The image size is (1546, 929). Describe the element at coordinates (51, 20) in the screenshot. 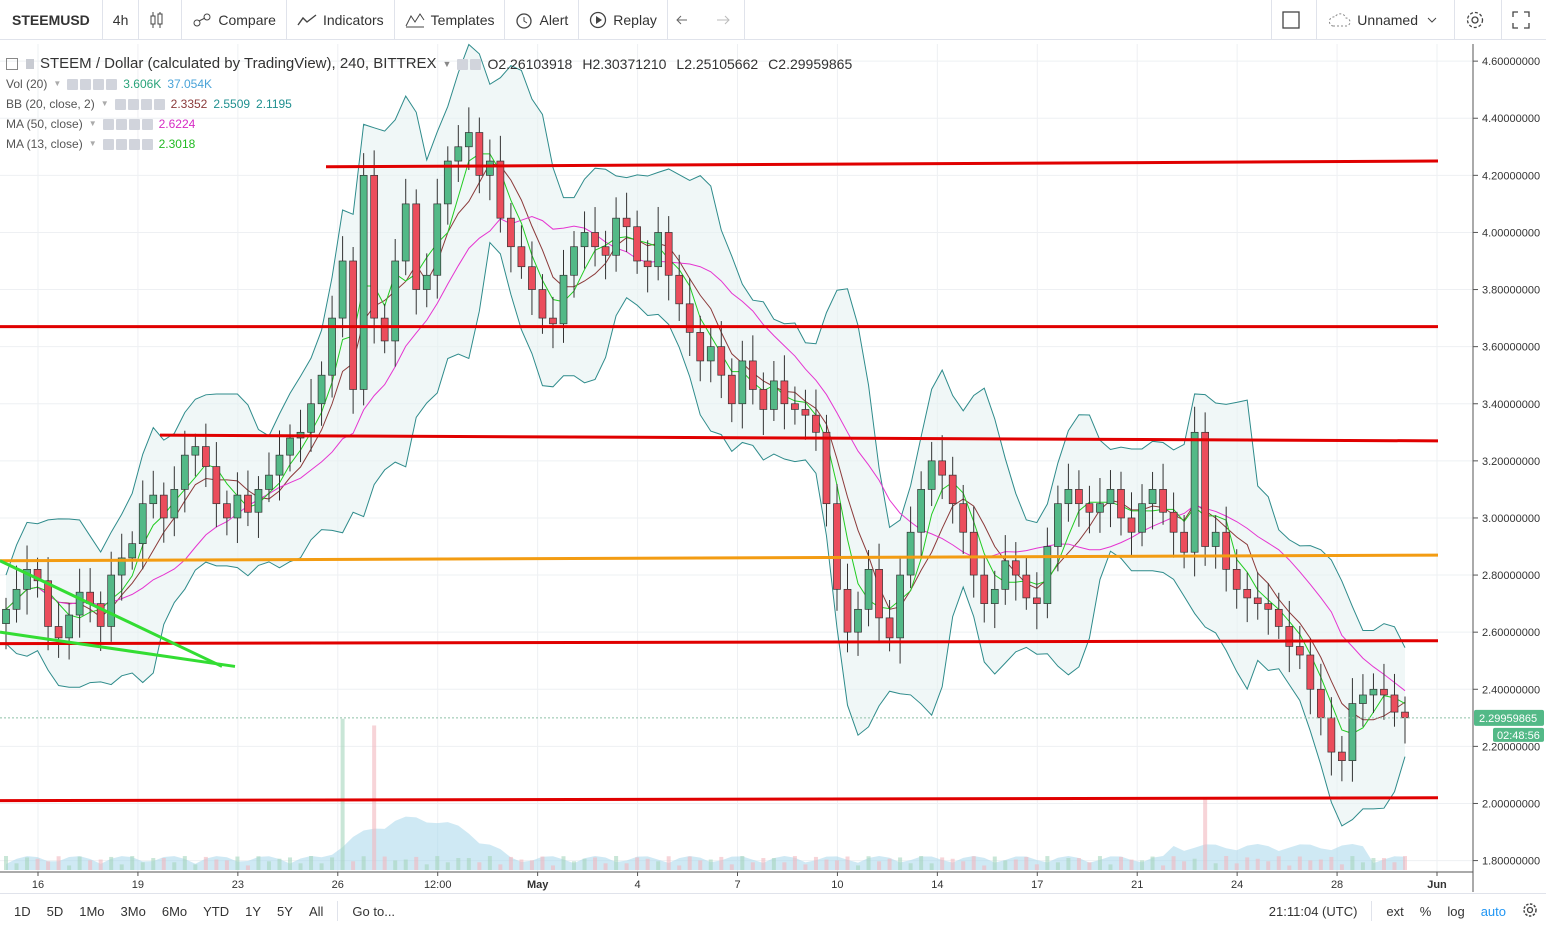

I see `symbol-button: STEEMUSD` at that location.